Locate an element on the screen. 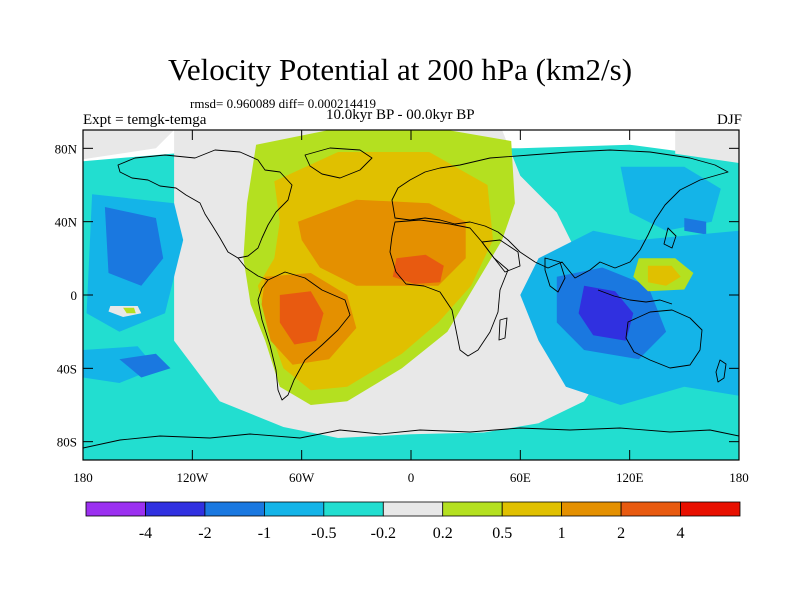  arabia-coast is located at coordinates (501, 256).